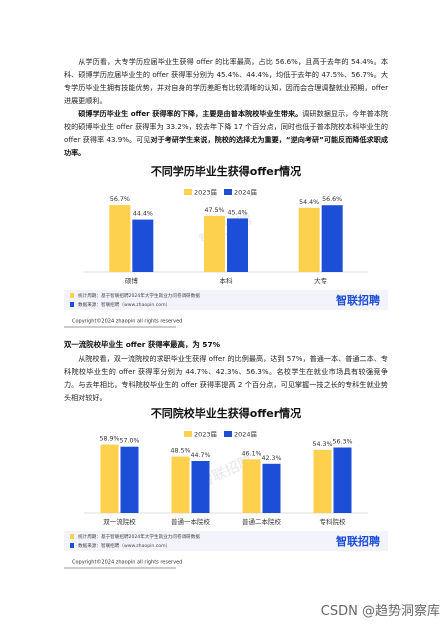  I want to click on chart-title: 不同学历毕业生获得offer情况, so click(226, 171).